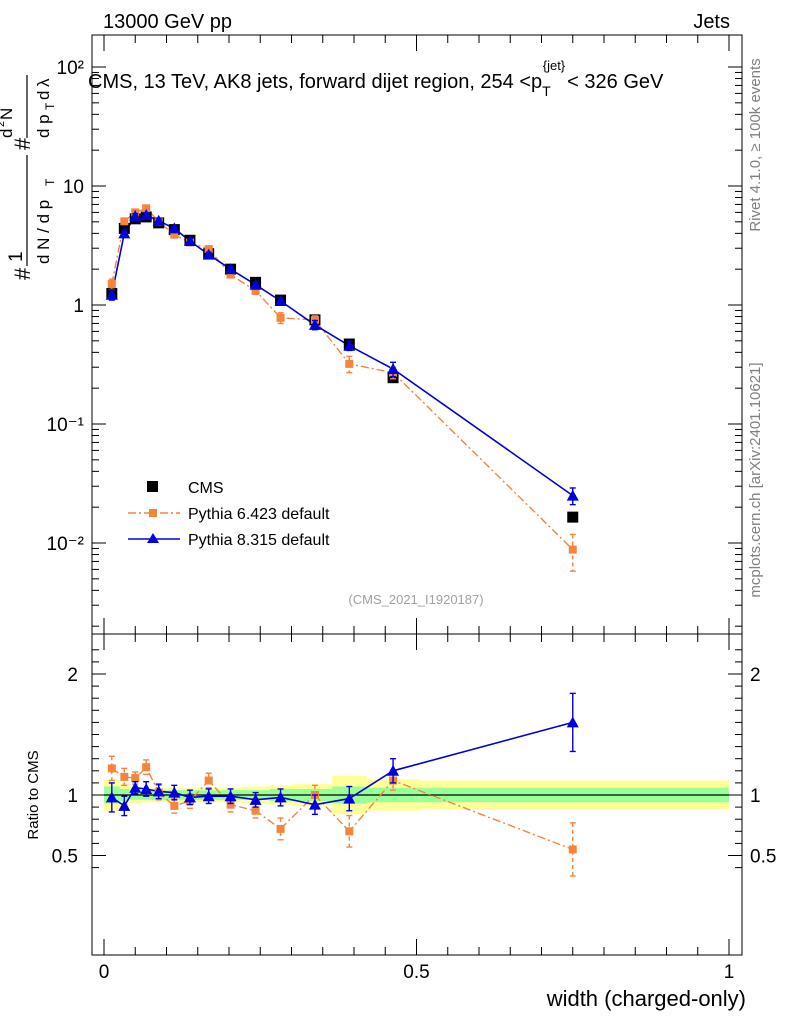 This screenshot has width=786, height=1024. I want to click on ratio-x-tick-labels: 0 0.5 1, so click(417, 972).